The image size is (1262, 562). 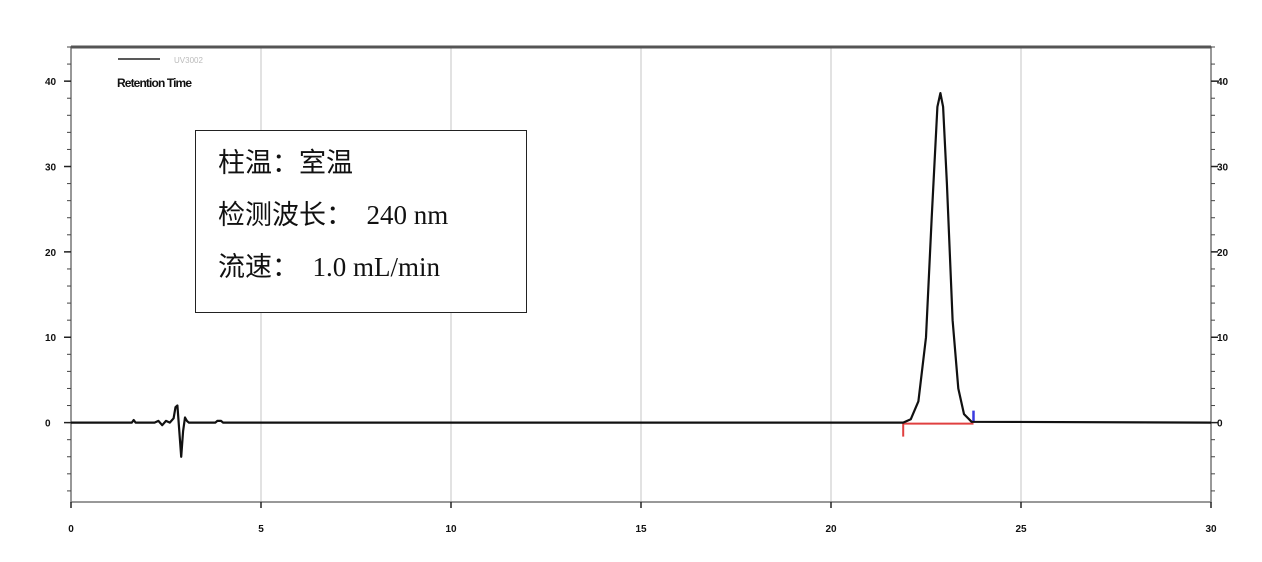 I want to click on detection-wavelength: 检测波长： 240 nm, so click(x=333, y=215).